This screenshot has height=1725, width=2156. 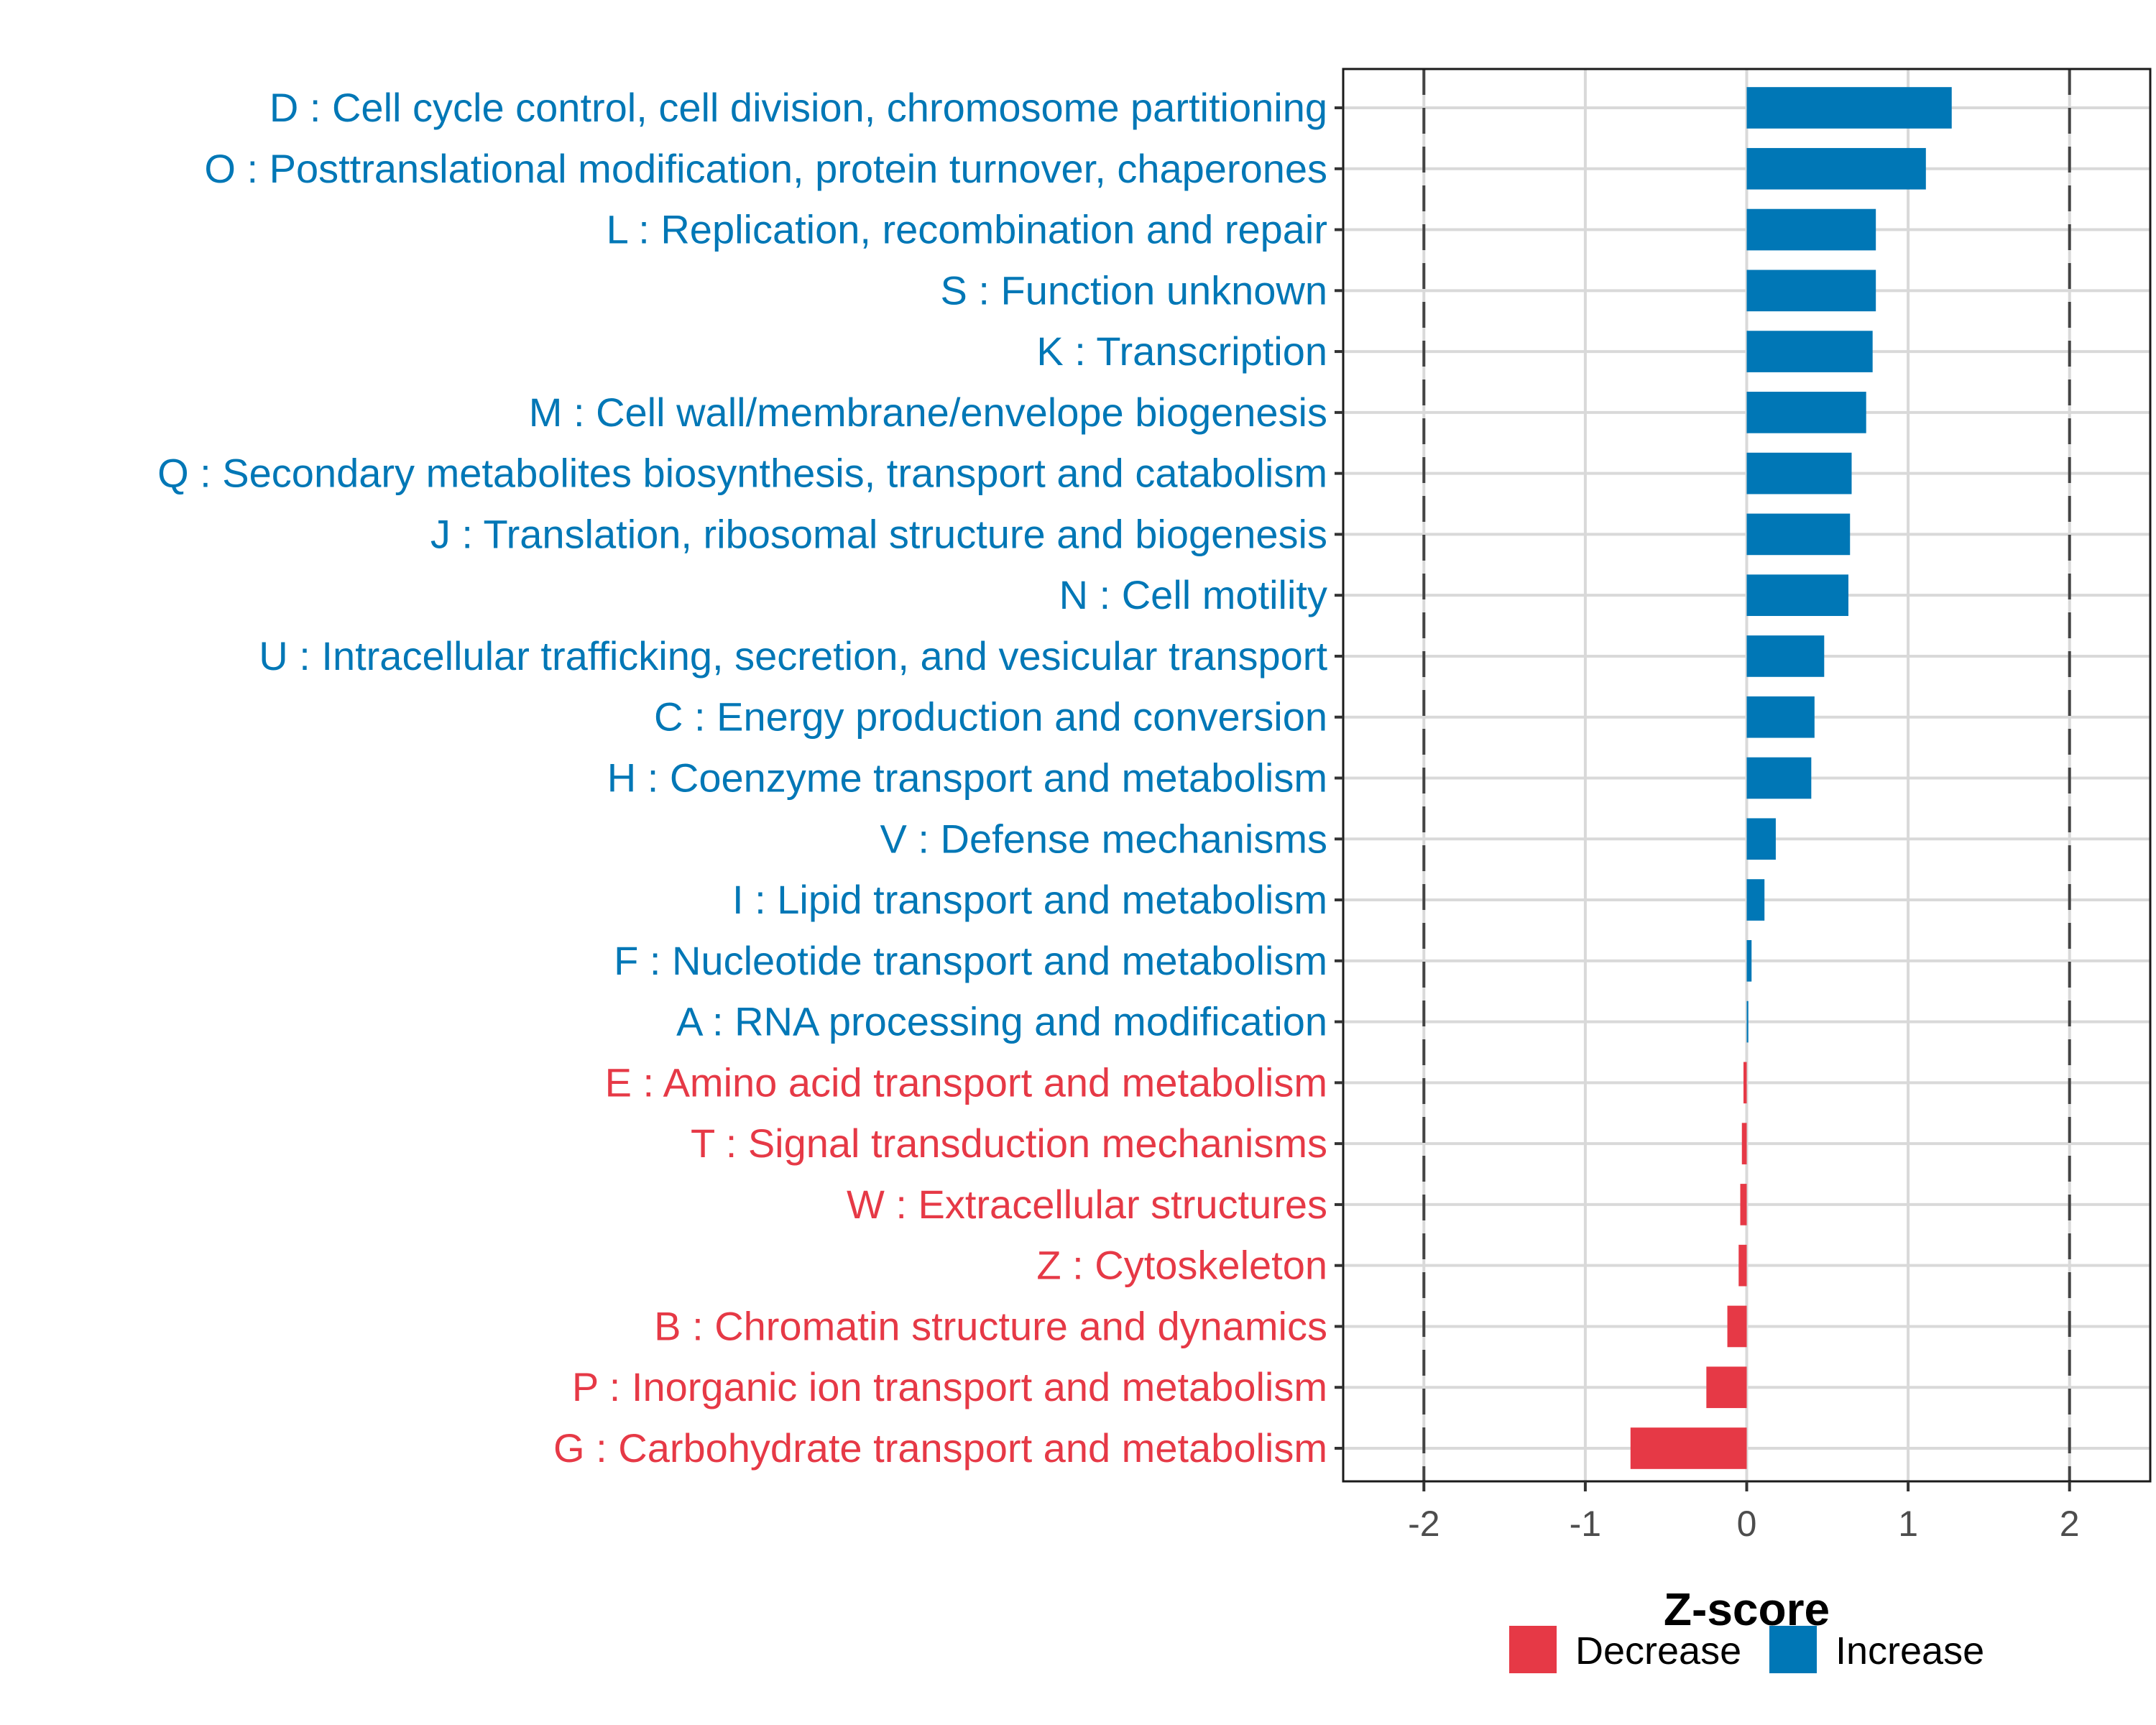 What do you see at coordinates (1585, 1524) in the screenshot?
I see `x-tick-label: -1` at bounding box center [1585, 1524].